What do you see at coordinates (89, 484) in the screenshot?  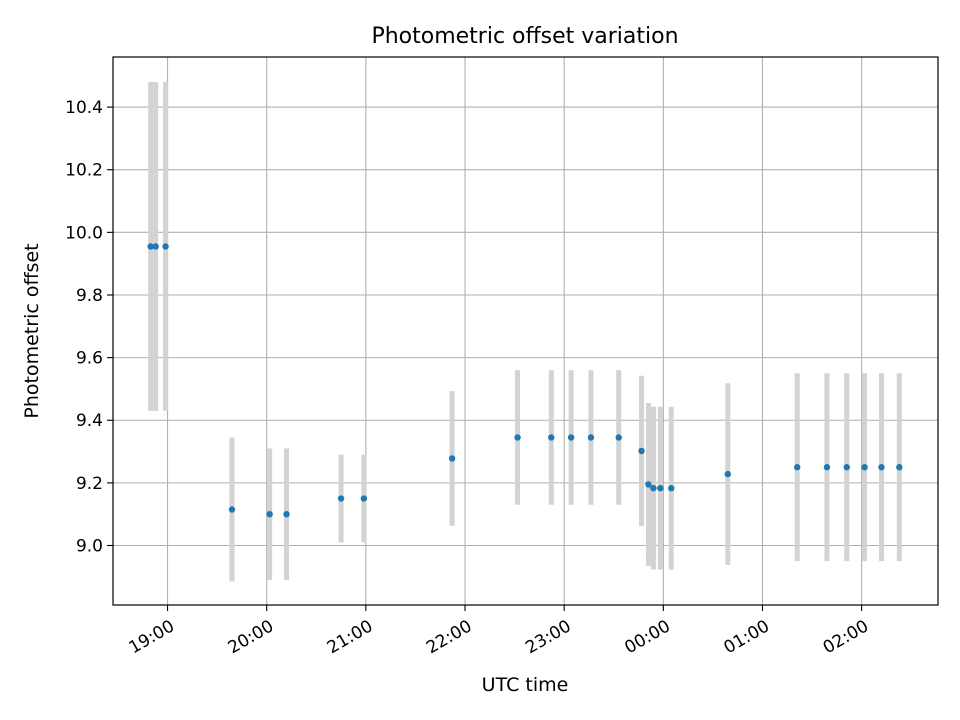 I see `y-tick-label: 9.2` at bounding box center [89, 484].